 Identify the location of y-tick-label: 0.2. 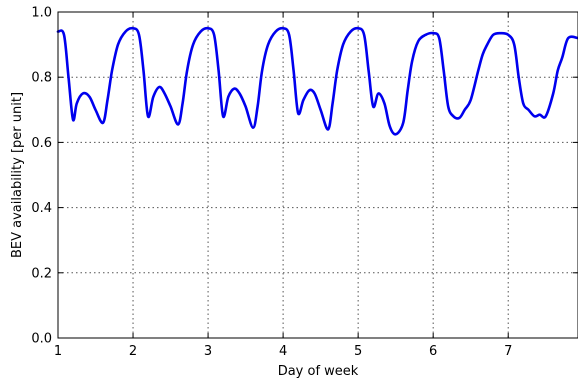
(41, 273).